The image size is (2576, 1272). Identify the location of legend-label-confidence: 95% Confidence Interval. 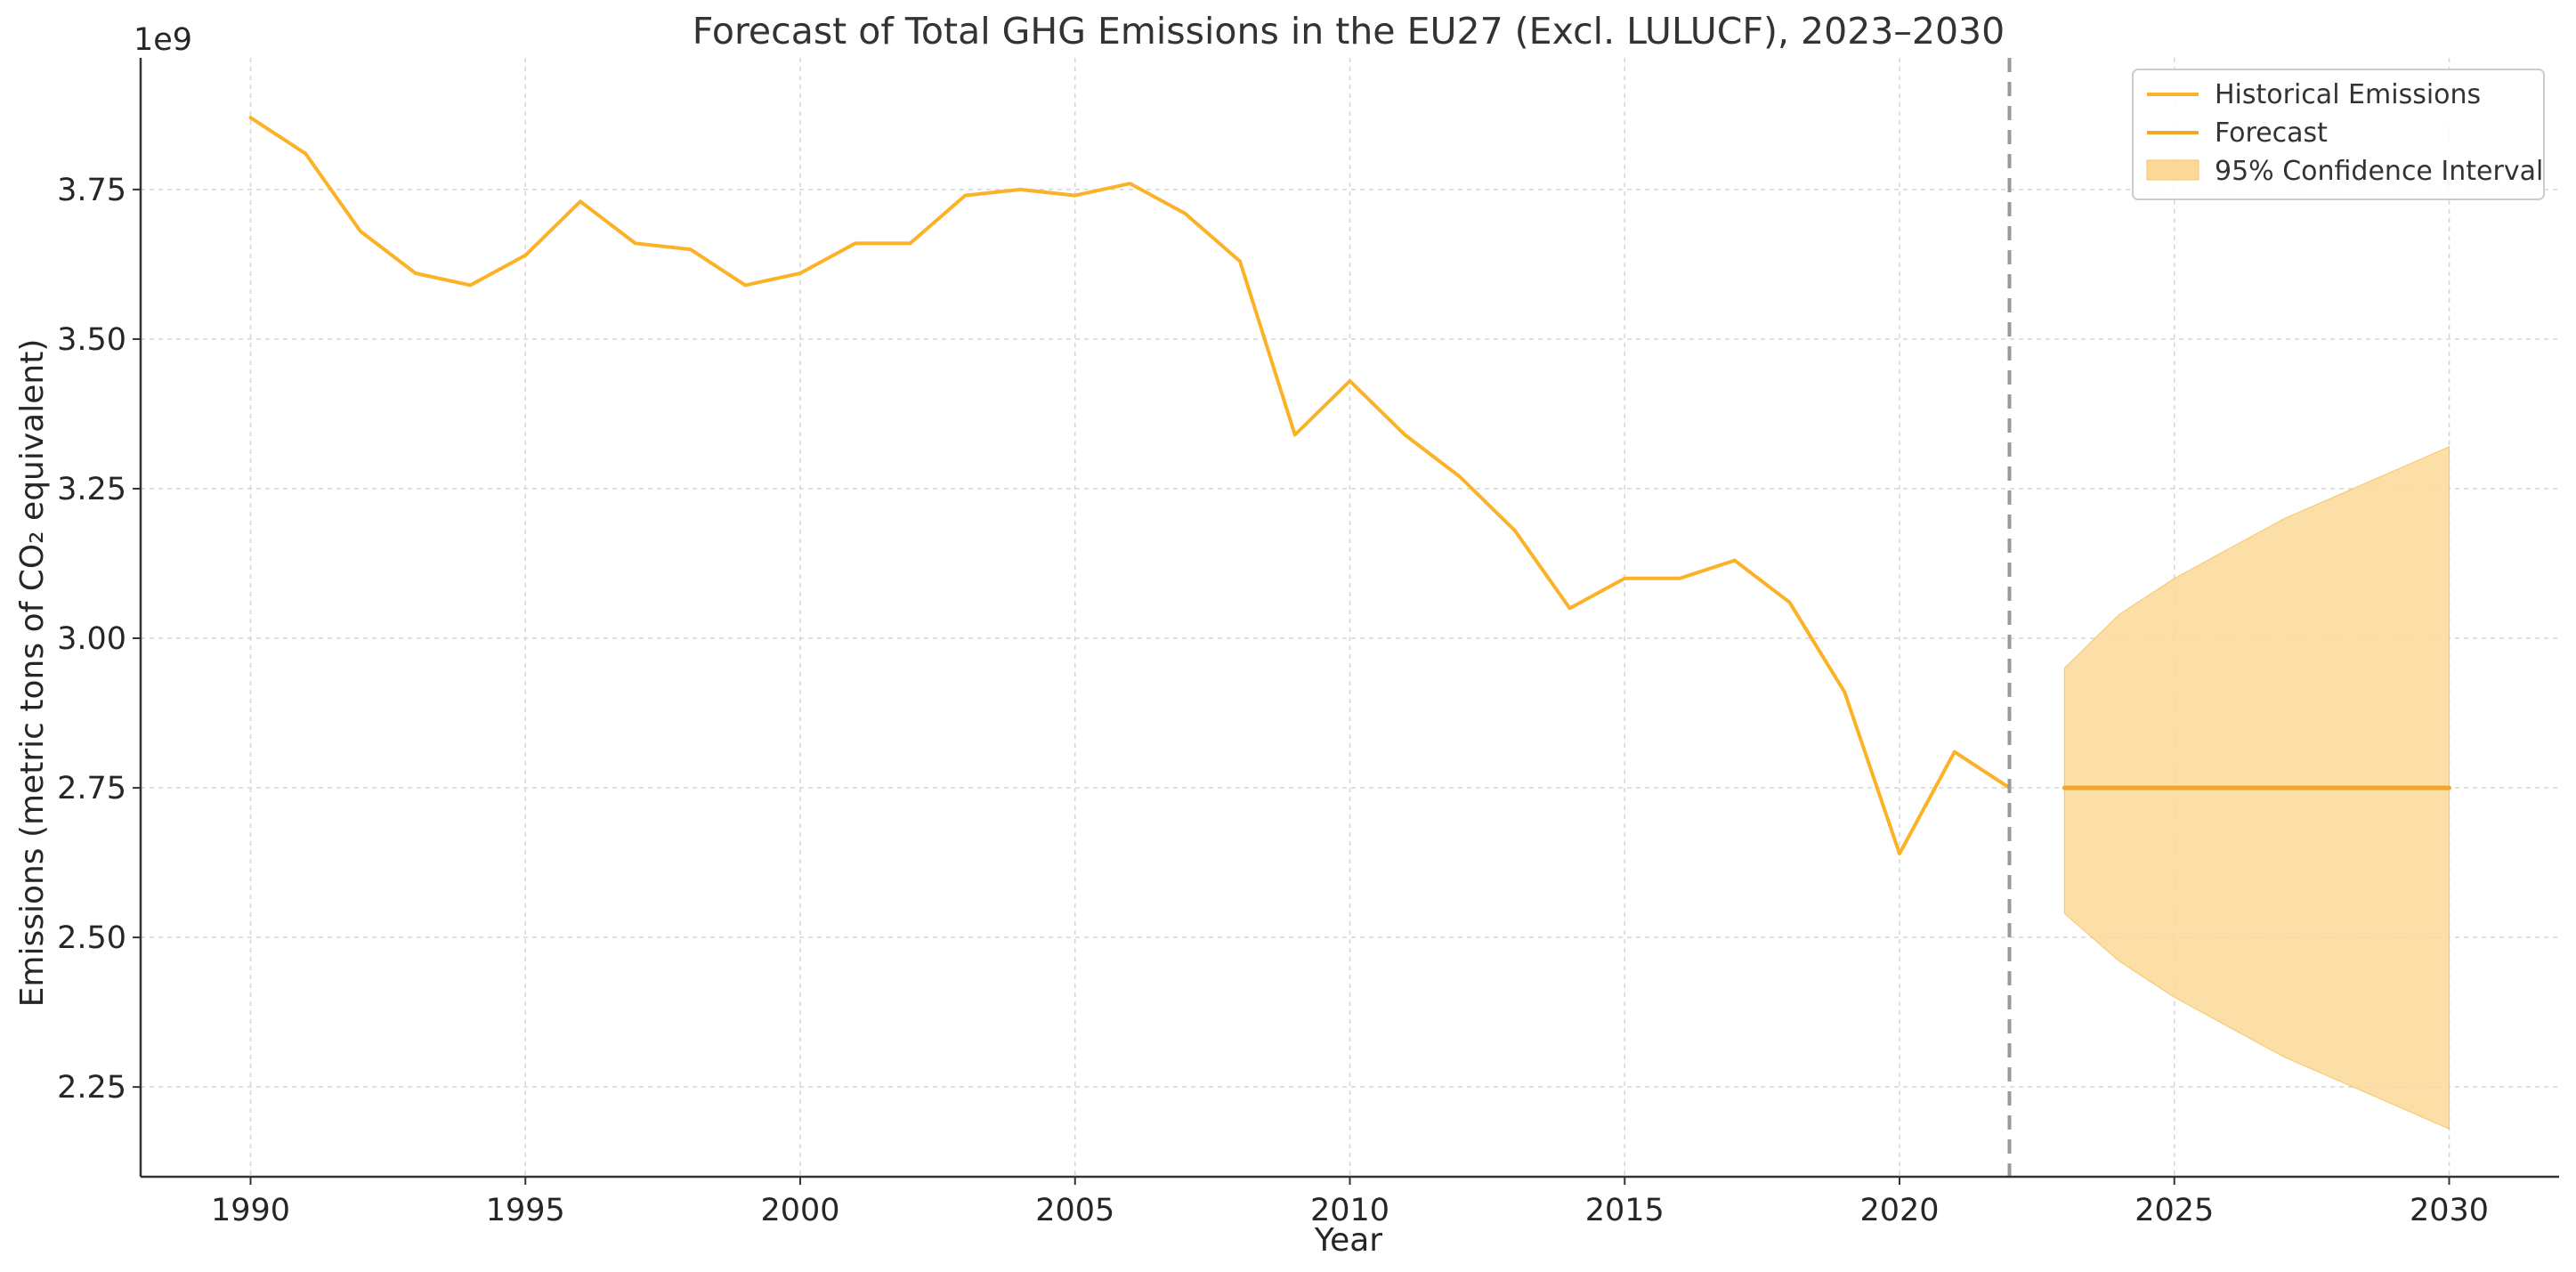
(2379, 171).